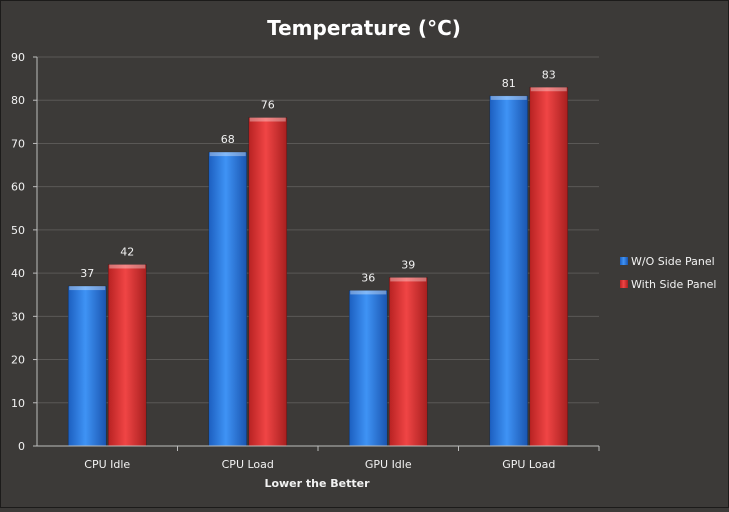  I want to click on x-tick-label: CPU Load, so click(248, 464).